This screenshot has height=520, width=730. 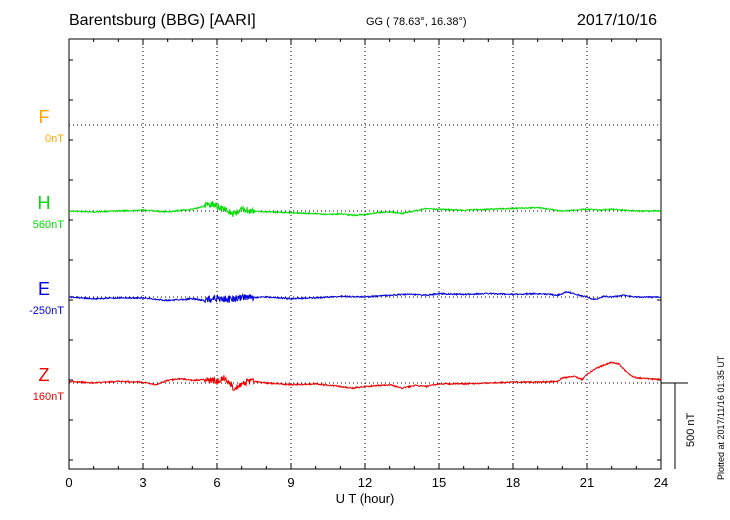 What do you see at coordinates (44, 117) in the screenshot?
I see `component-f-label: F` at bounding box center [44, 117].